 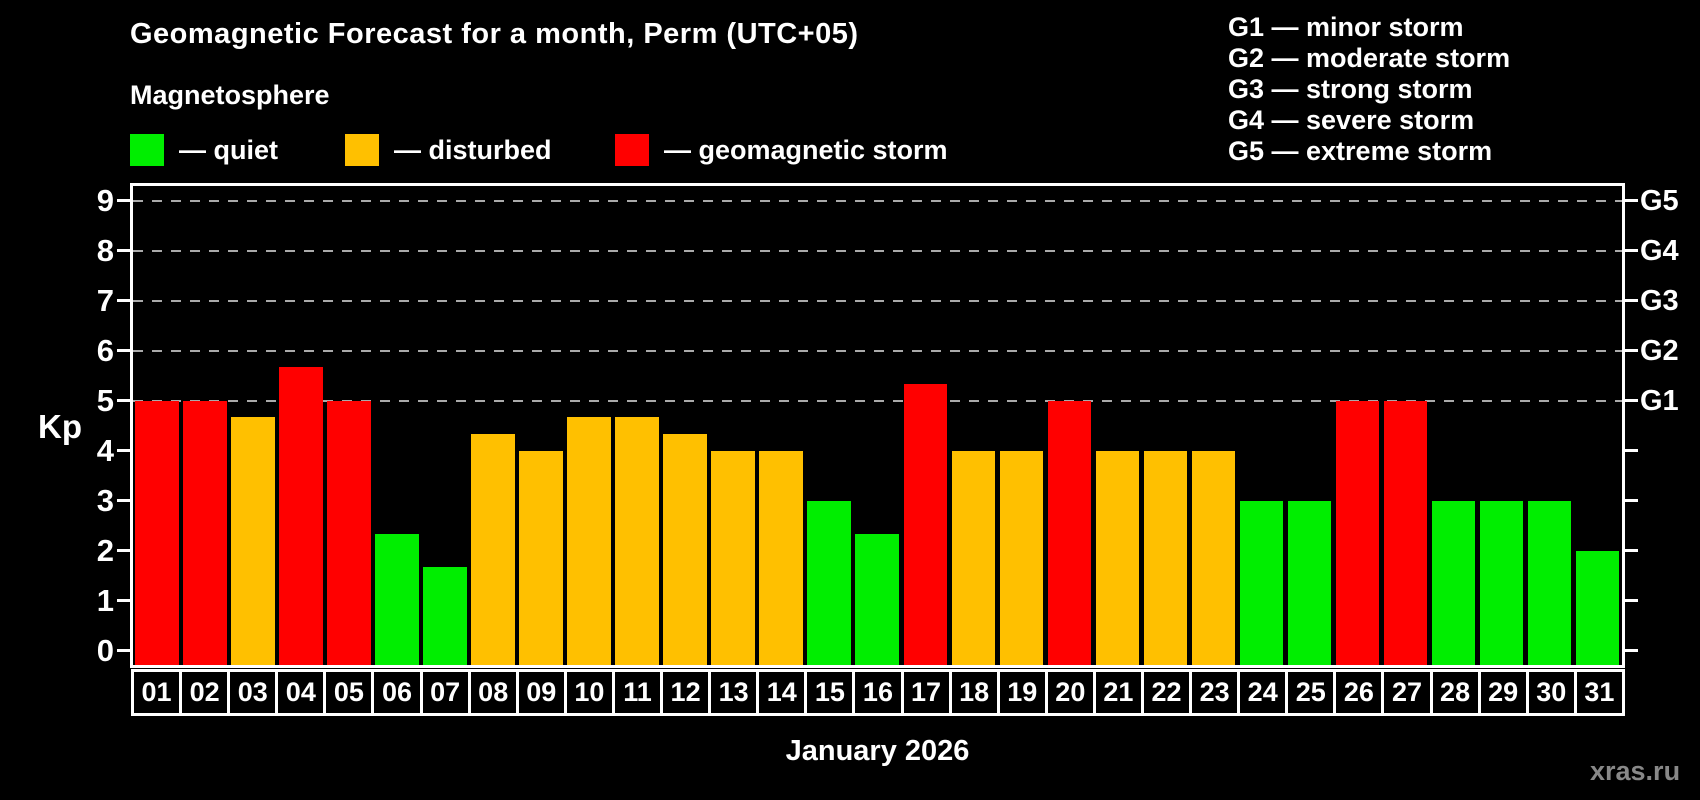 I want to click on day-label-19: 19, so click(x=1024, y=692).